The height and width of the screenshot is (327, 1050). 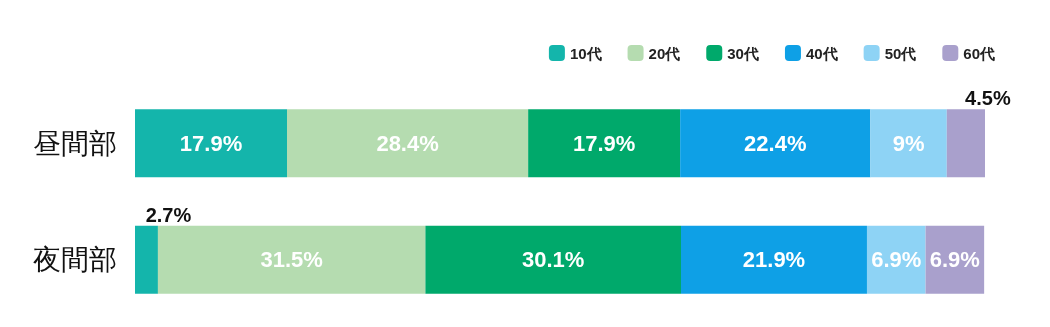 I want to click on legend-label: 40代, so click(x=821, y=53).